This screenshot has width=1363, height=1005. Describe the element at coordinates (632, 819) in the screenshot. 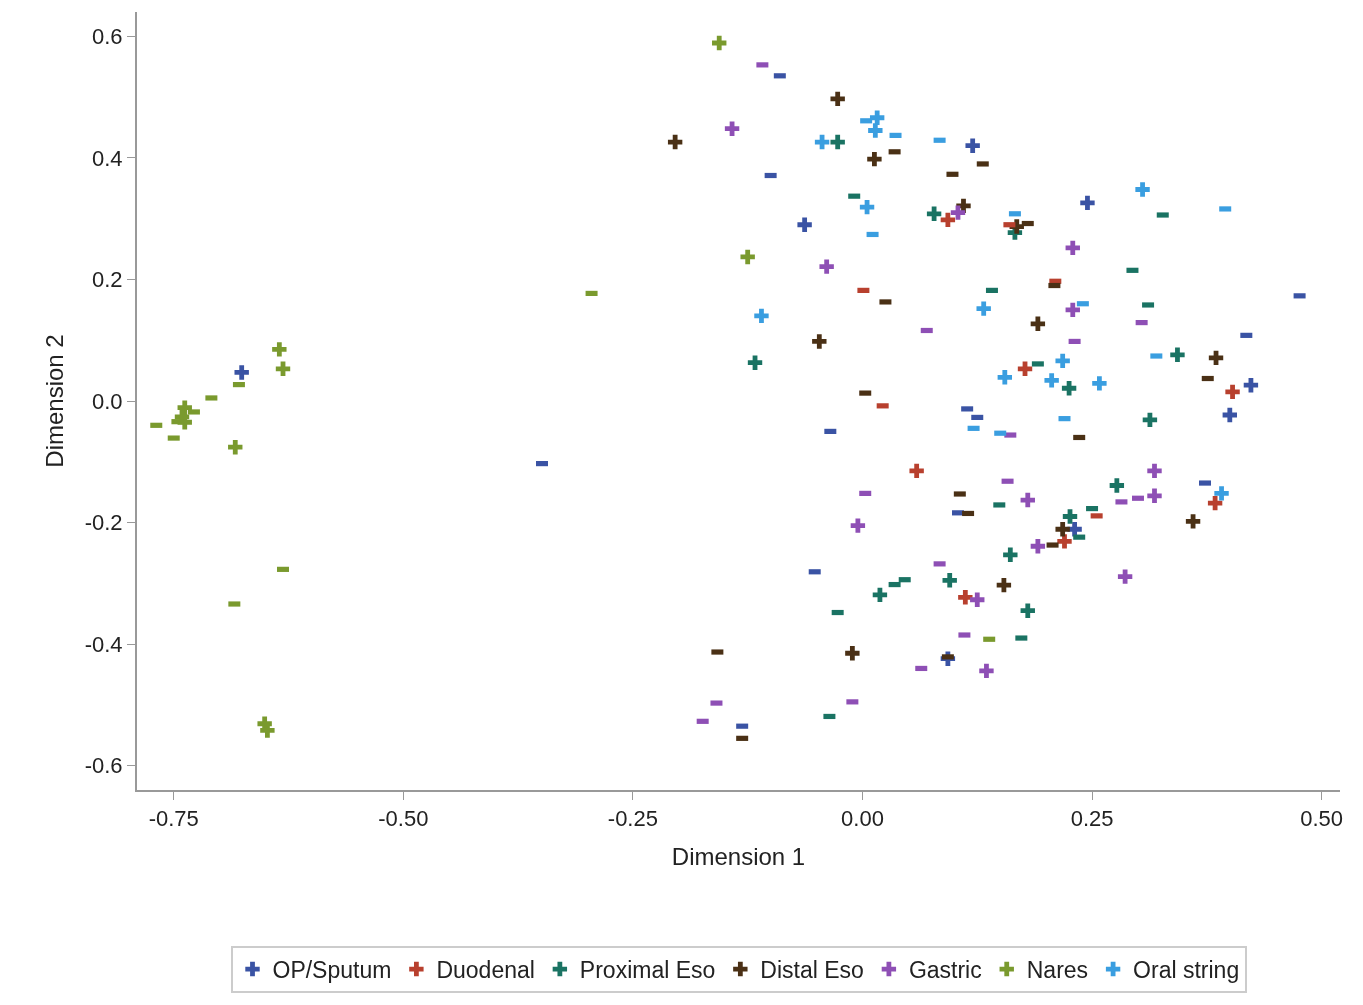

I see `x-tick-label: -0.25` at that location.